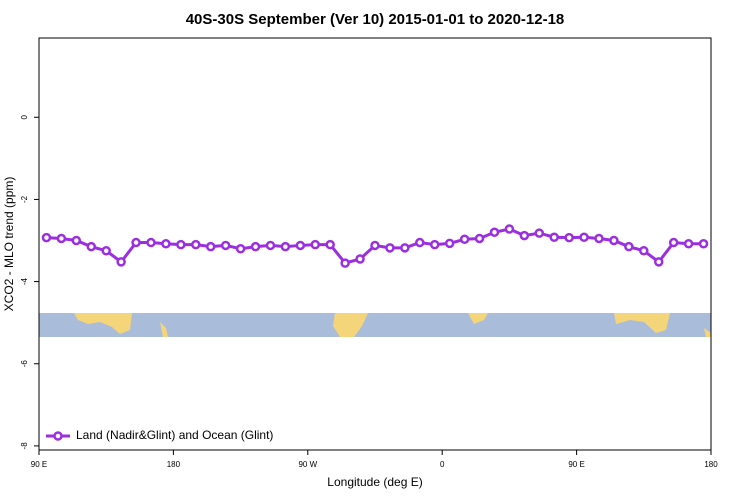 The image size is (750, 500). What do you see at coordinates (24, 117) in the screenshot?
I see `y-tick-label: 0` at bounding box center [24, 117].